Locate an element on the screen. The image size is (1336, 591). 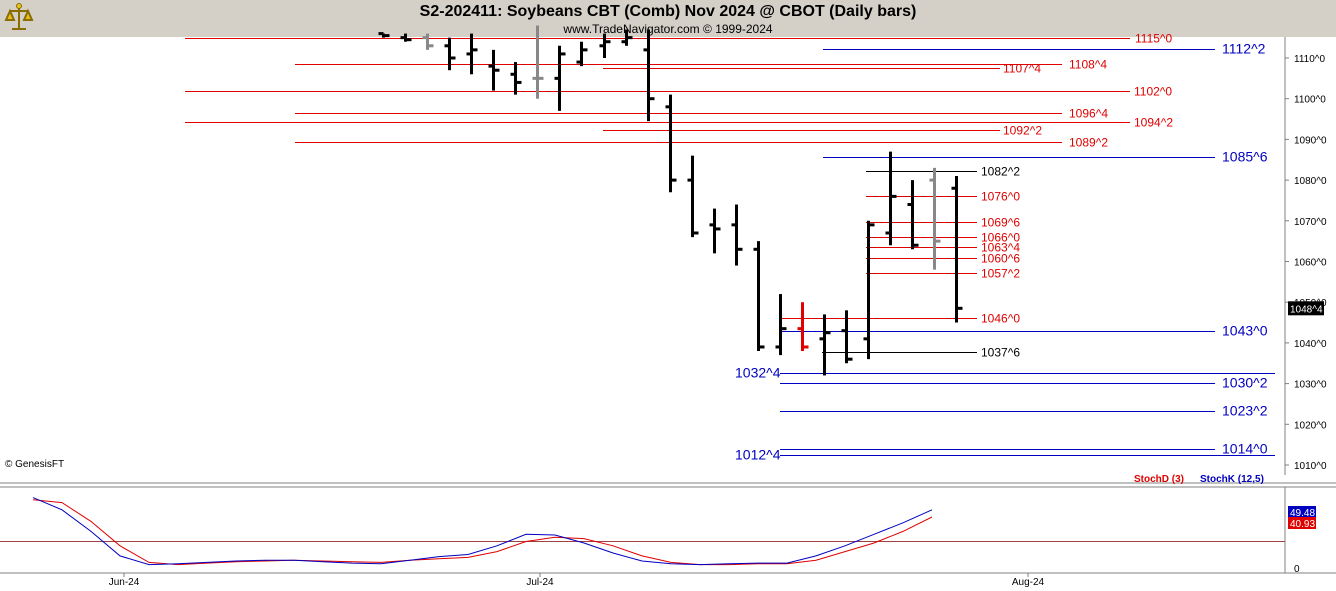
level-label: 1030^2 is located at coordinates (1245, 383).